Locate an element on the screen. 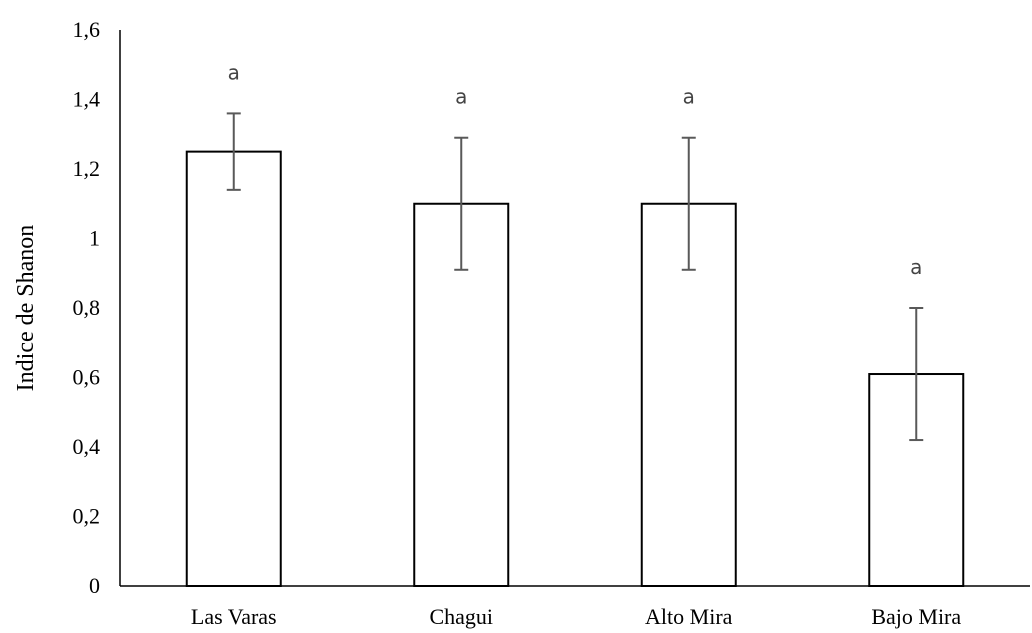 This screenshot has width=1032, height=633. y-tick-label: 0,4 is located at coordinates (87, 446).